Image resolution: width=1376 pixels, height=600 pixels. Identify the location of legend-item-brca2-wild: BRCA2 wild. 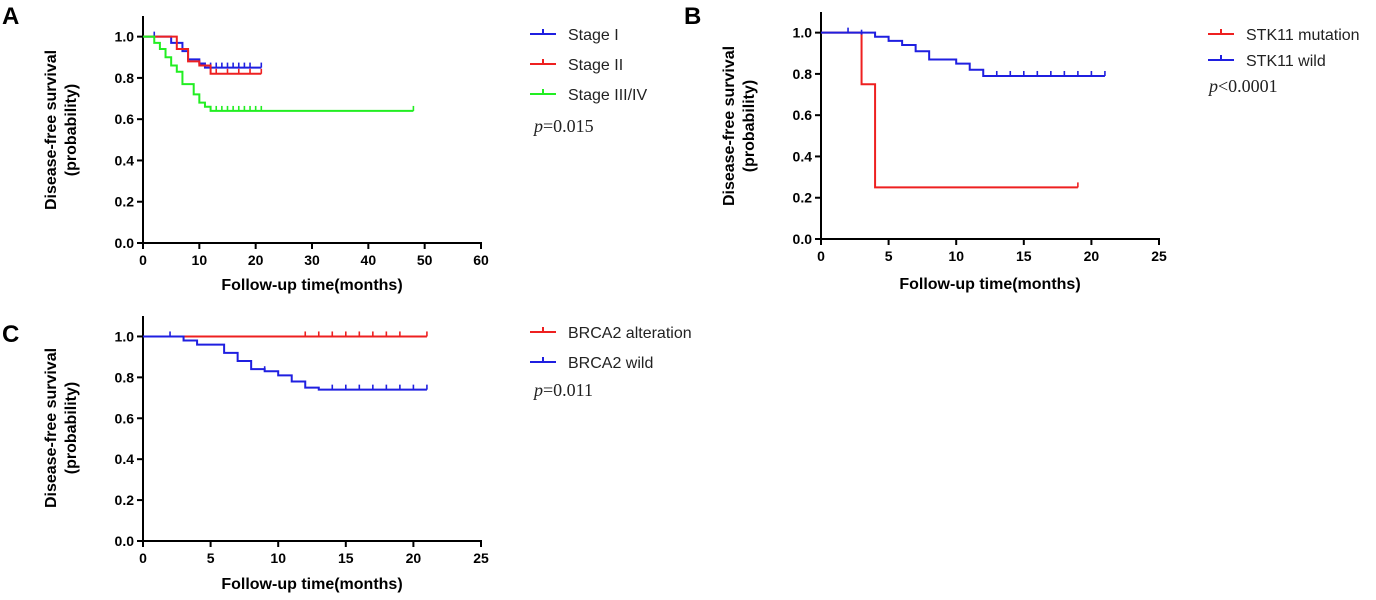
(591, 363).